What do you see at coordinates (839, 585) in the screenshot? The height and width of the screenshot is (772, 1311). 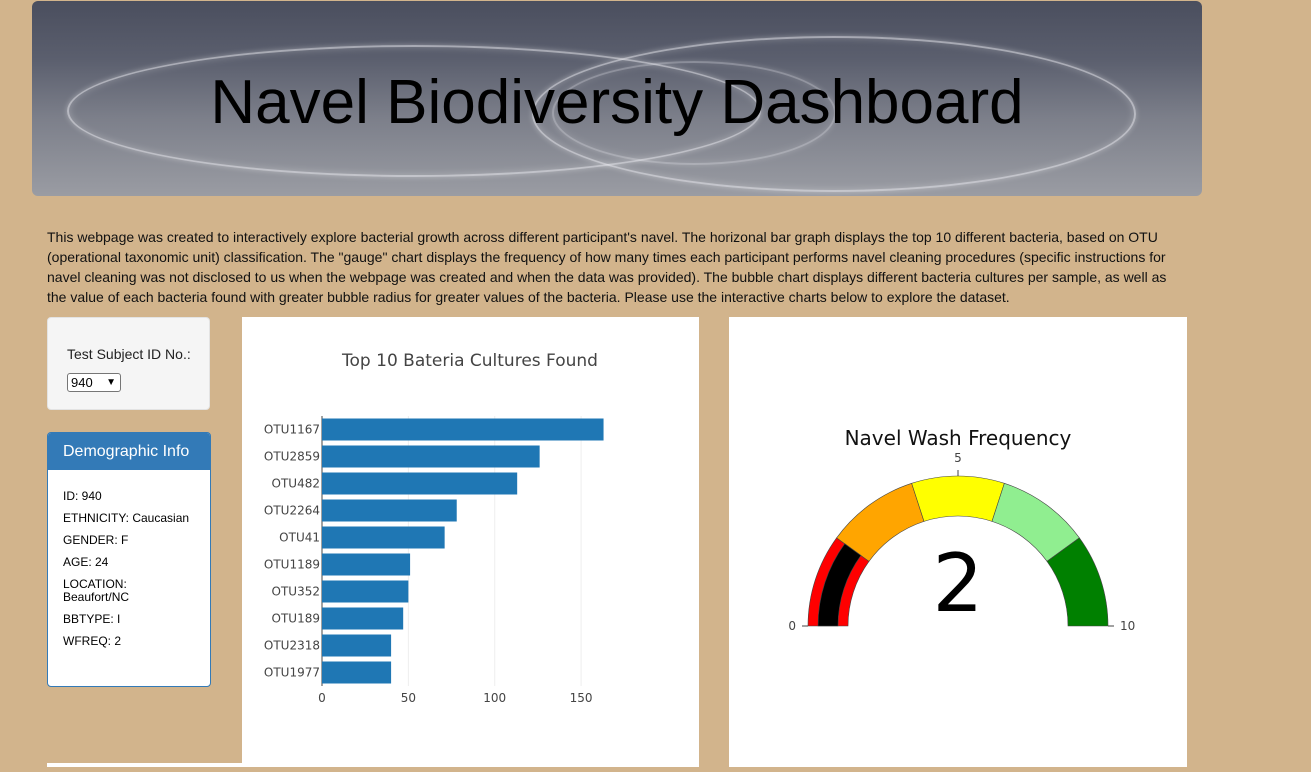 I see `gauge-value-bar` at bounding box center [839, 585].